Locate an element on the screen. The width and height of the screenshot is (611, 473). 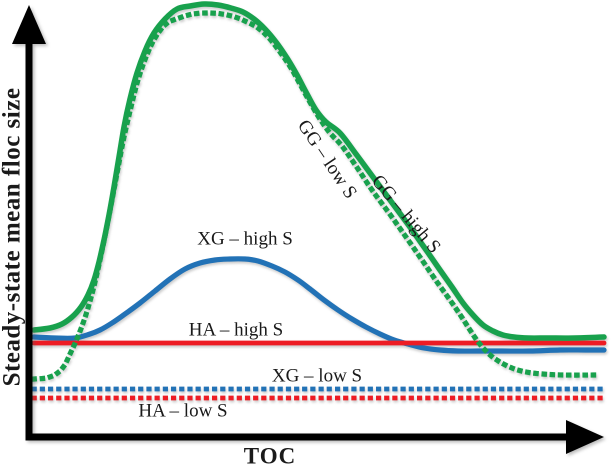
curve-label-ha-high-s: HA – high S is located at coordinates (236, 329).